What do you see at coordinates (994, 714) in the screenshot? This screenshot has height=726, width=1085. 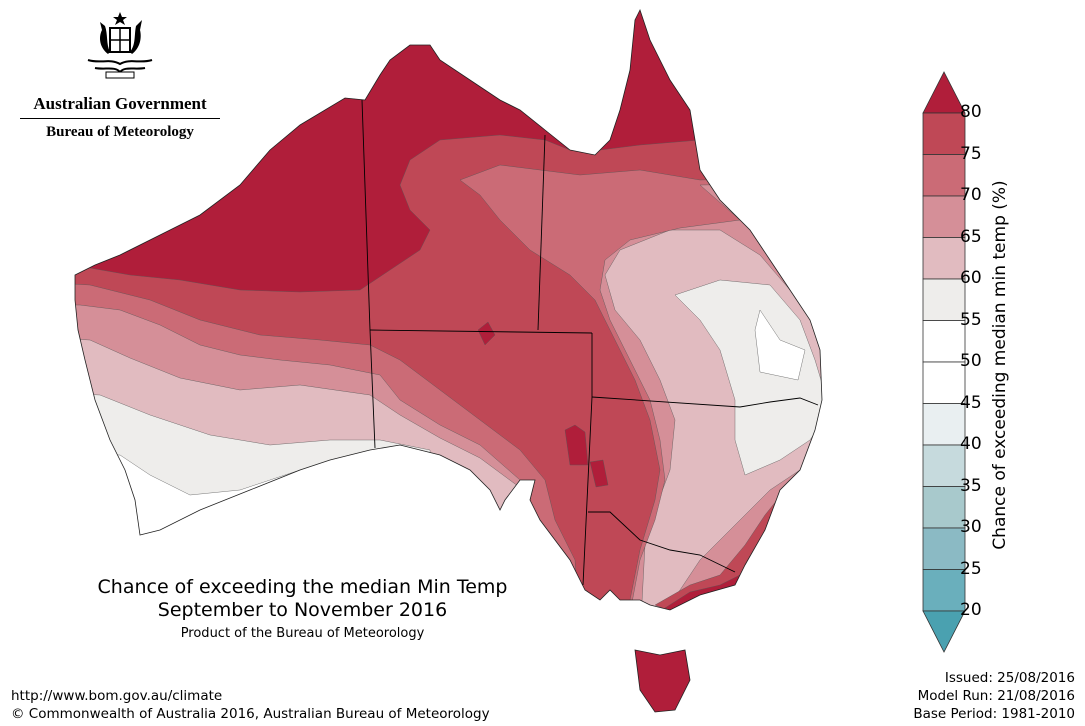 I see `base-period: Base Period: 1981-2010` at bounding box center [994, 714].